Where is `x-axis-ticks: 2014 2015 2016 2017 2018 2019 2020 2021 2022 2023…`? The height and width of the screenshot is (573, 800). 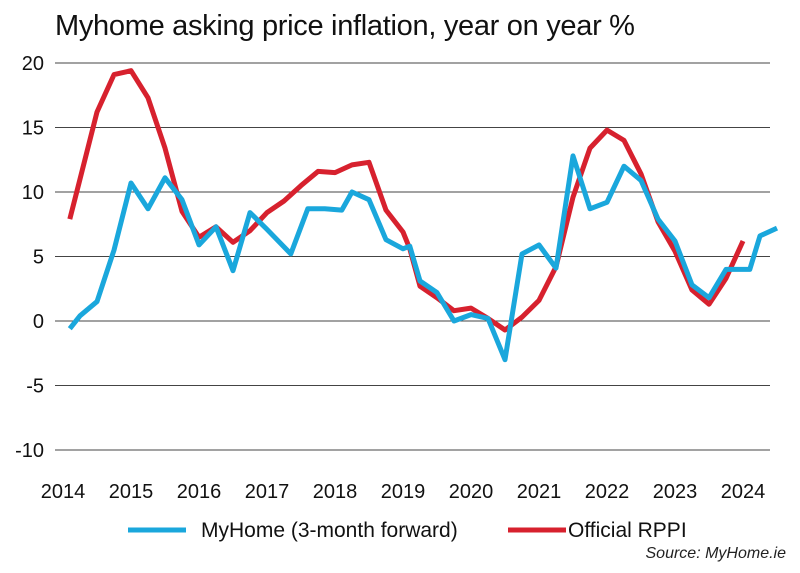
x-axis-ticks: 2014 2015 2016 2017 2018 2019 2020 2021 2022 2023… is located at coordinates (403, 492).